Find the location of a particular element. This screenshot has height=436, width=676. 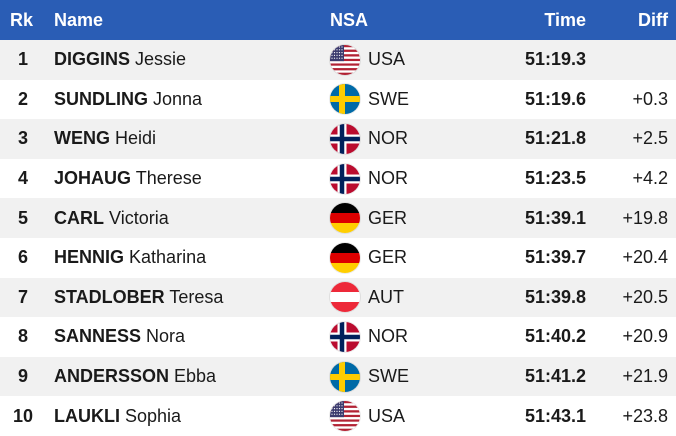

athlete-given-name: Sophia is located at coordinates (153, 415).